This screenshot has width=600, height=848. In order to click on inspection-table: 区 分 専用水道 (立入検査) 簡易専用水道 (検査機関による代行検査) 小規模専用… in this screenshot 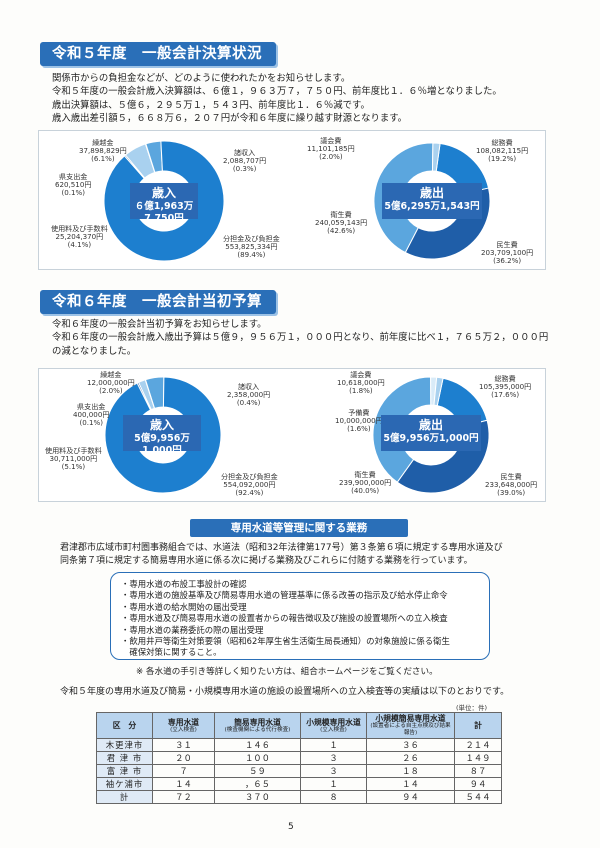, I will do `click(299, 758)`.